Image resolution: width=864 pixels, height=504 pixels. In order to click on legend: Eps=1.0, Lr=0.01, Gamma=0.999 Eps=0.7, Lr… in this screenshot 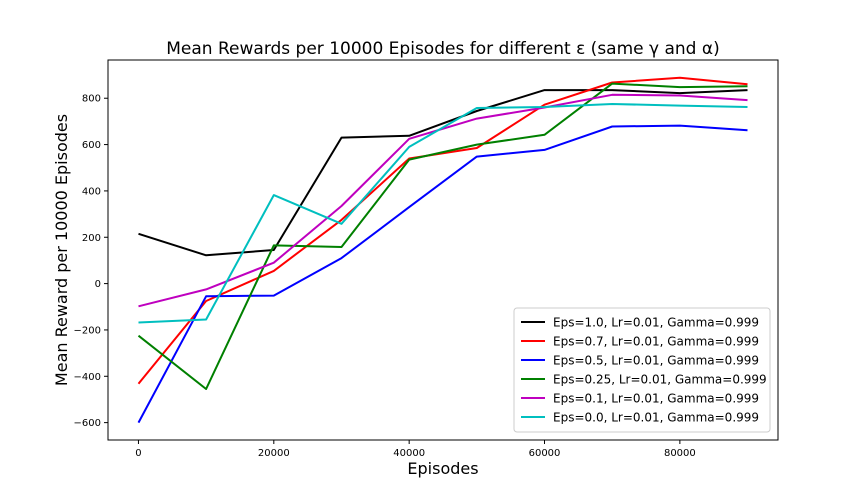, I will do `click(642, 370)`.